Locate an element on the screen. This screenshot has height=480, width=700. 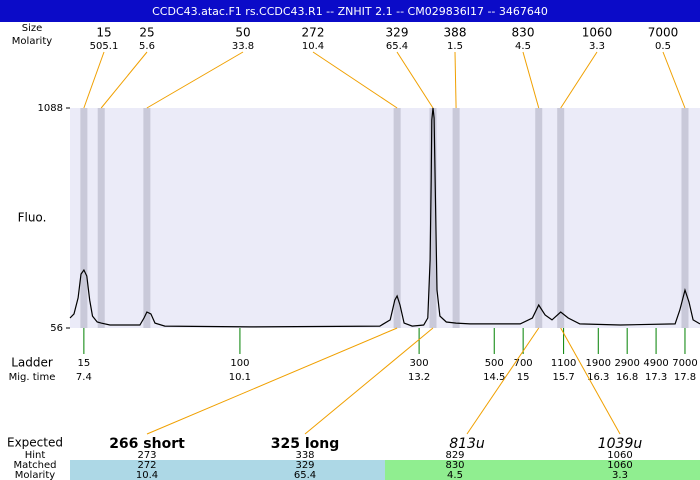
table-cell: 10.4 is located at coordinates (147, 475).